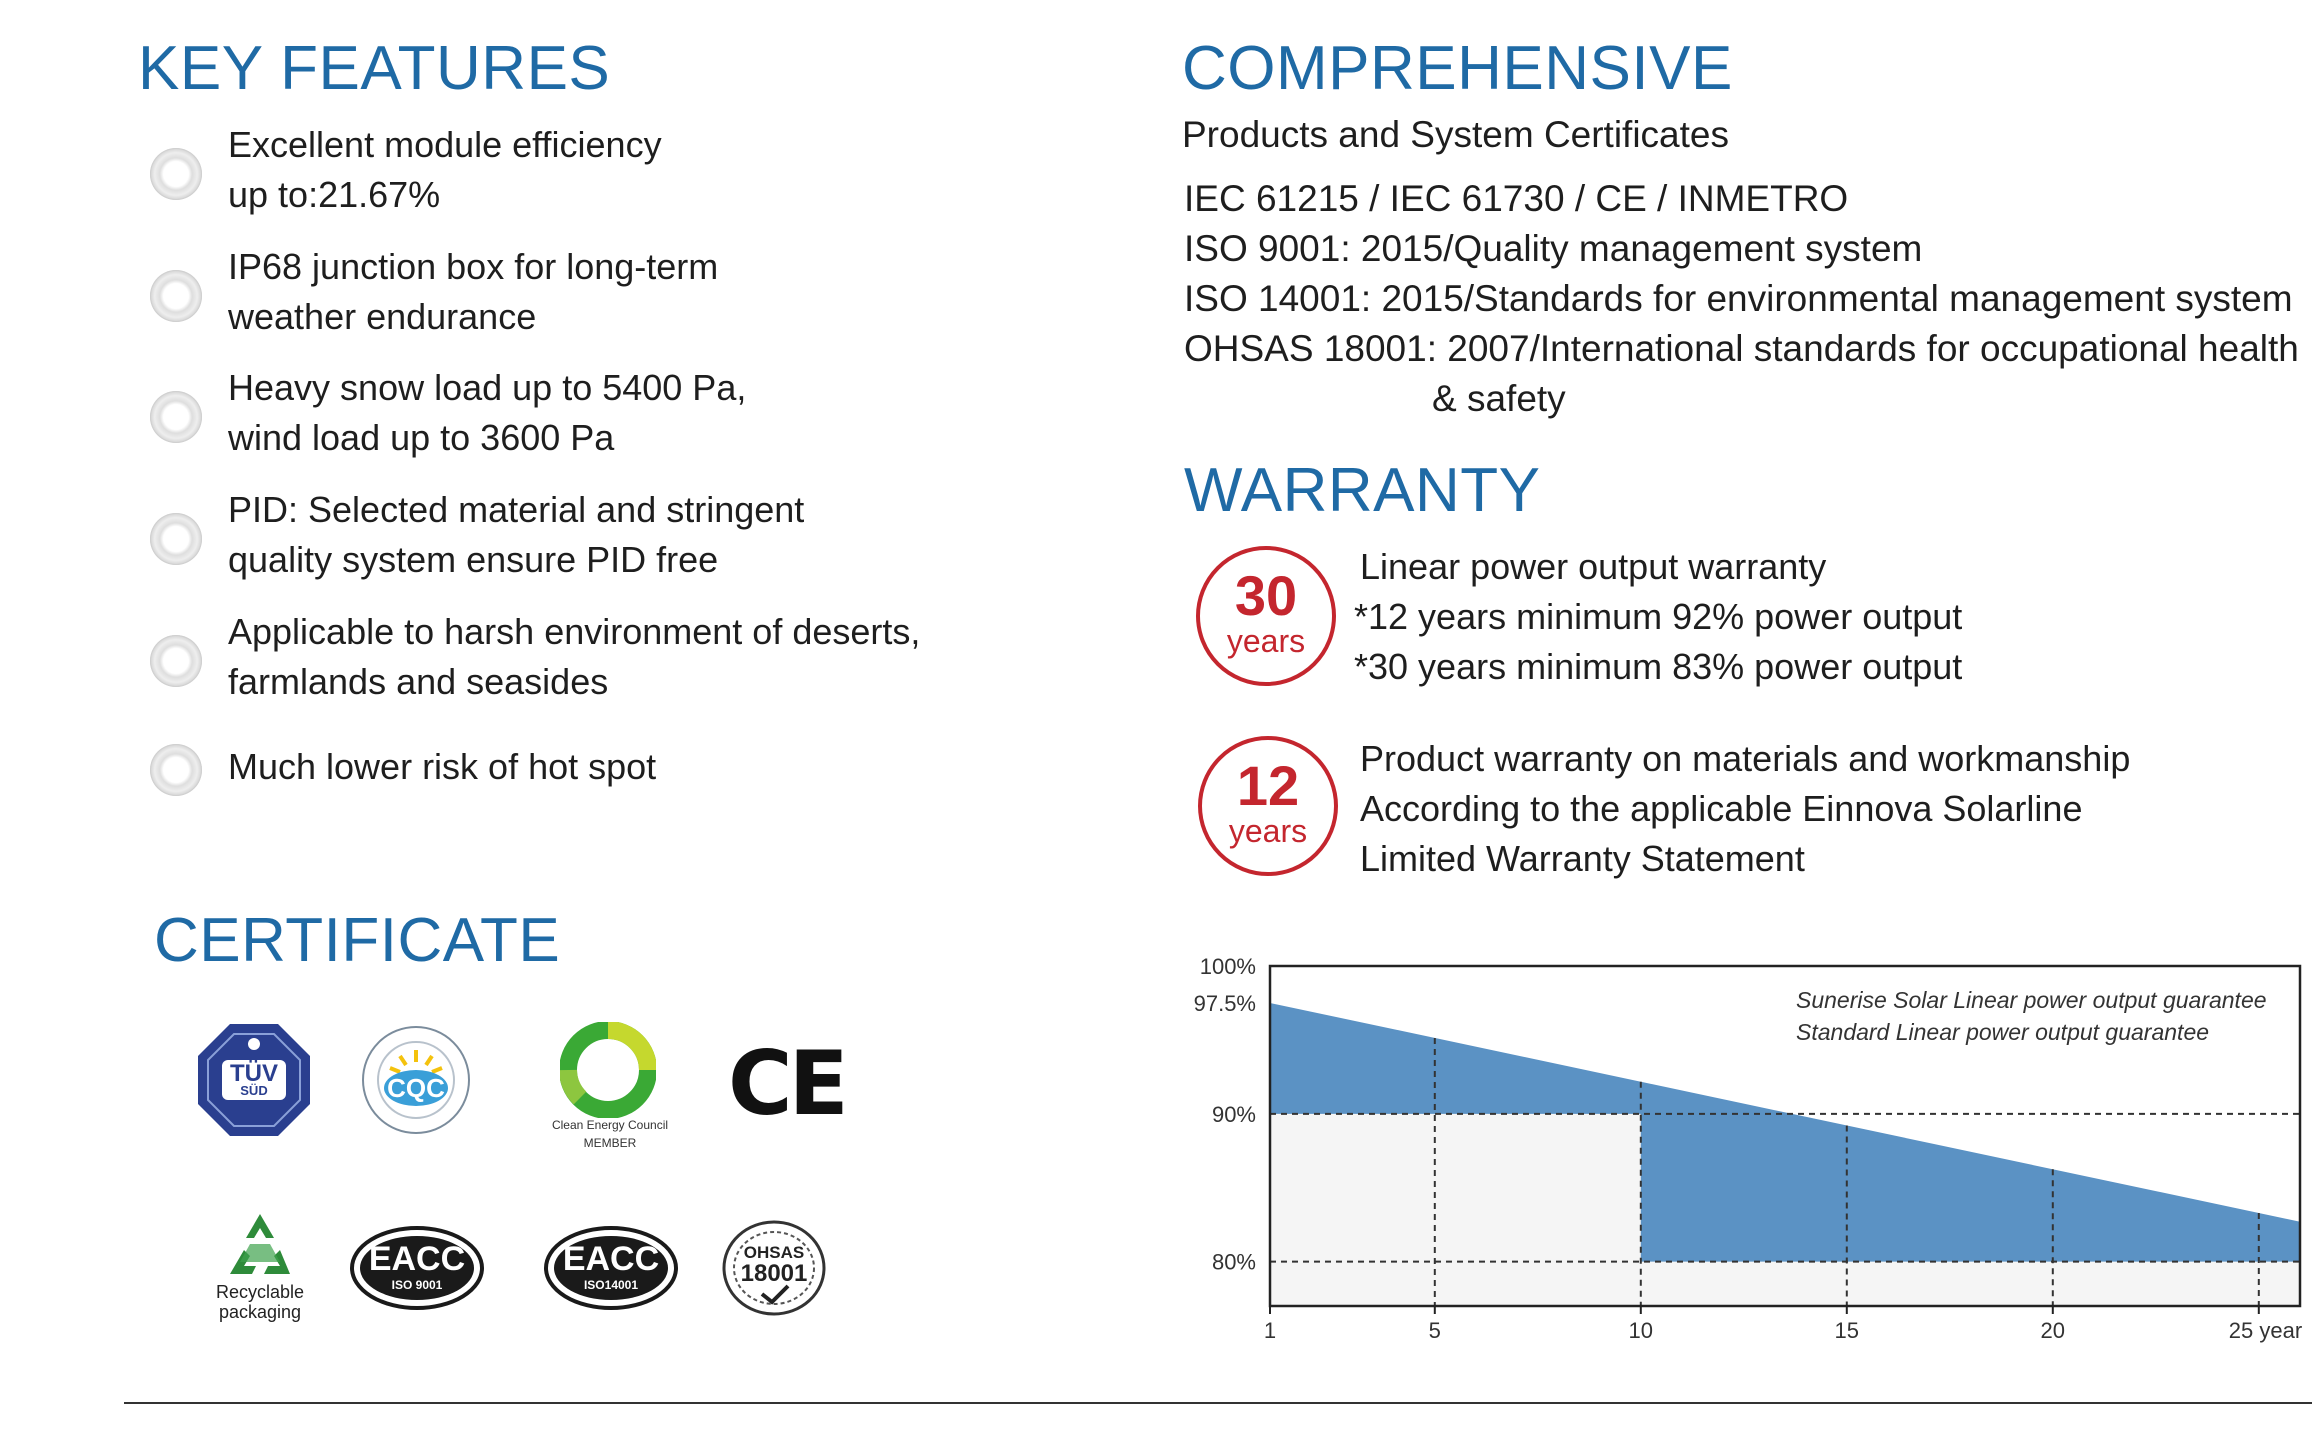 Image resolution: width=2312 pixels, height=1445 pixels. What do you see at coordinates (382, 316) in the screenshot?
I see `feature-text-line-2: weather endurance` at bounding box center [382, 316].